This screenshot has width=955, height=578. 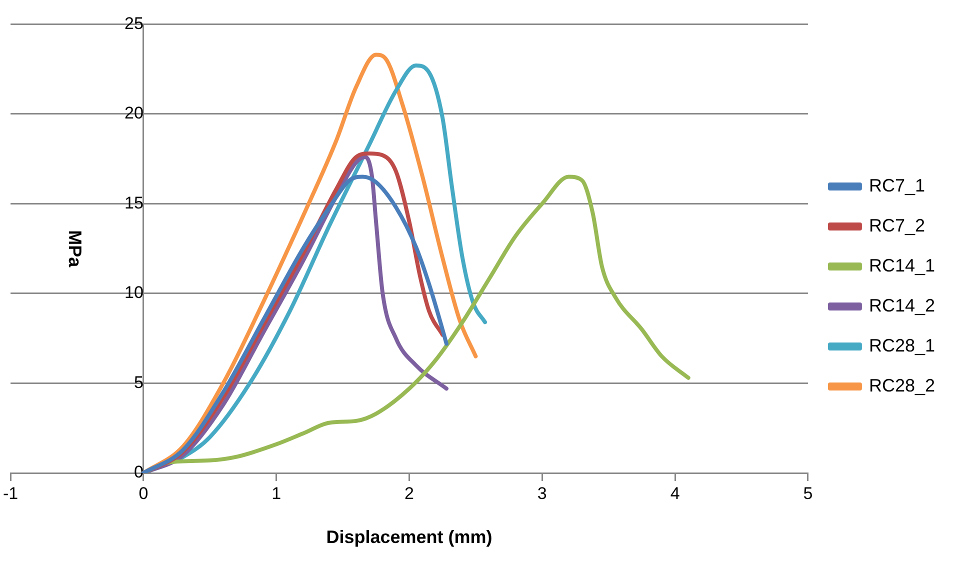 I want to click on x-tick-label: 1, so click(x=277, y=493).